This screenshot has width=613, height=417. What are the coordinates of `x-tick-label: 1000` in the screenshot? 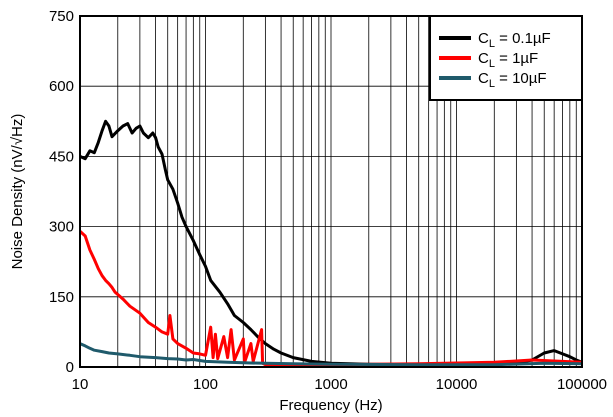 It's located at (330, 384).